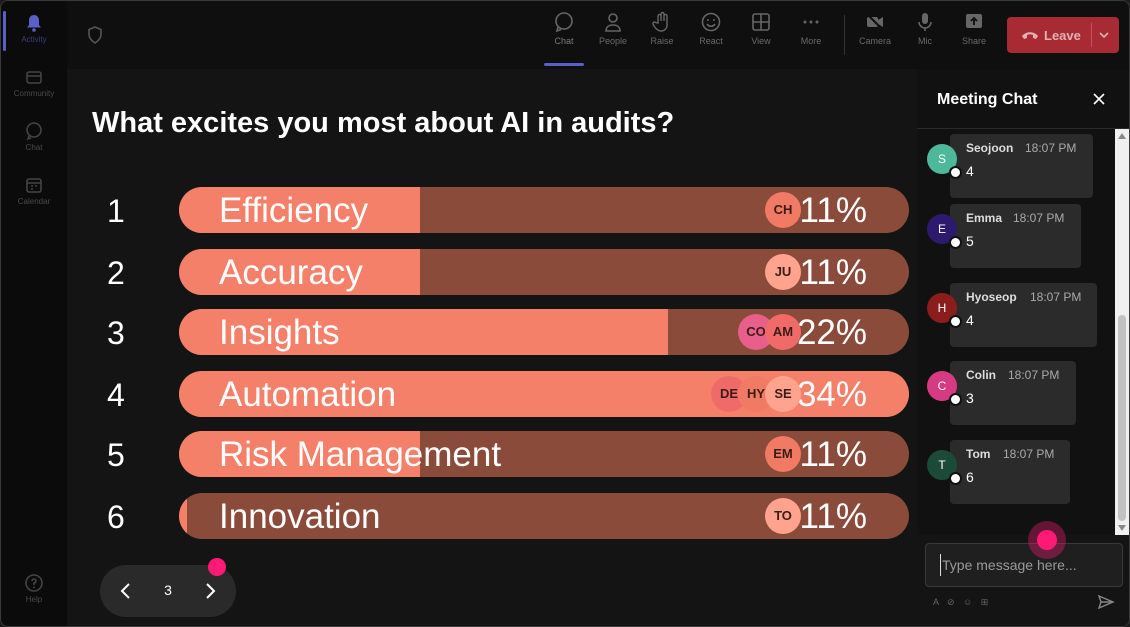 This screenshot has height=627, width=1130. What do you see at coordinates (1023, 128) in the screenshot?
I see `chat-header-divider` at bounding box center [1023, 128].